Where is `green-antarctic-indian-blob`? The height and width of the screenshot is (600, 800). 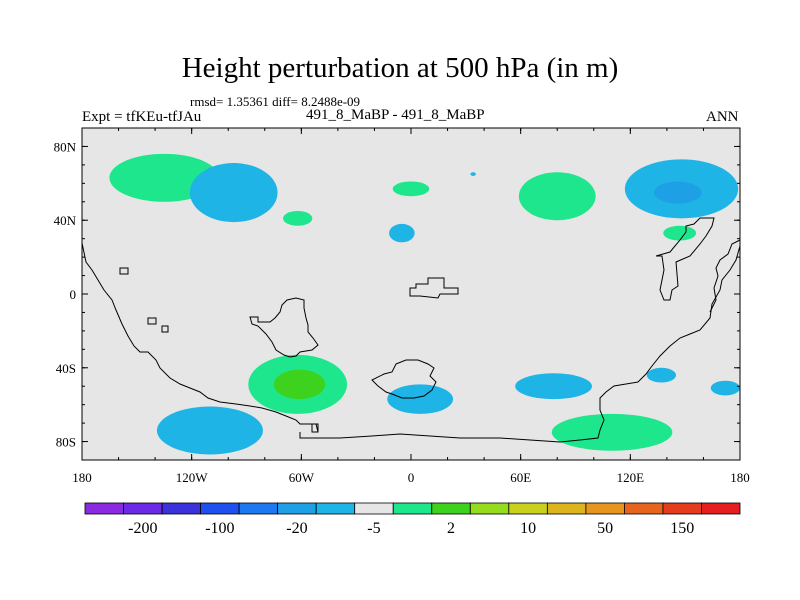
green-antarctic-indian-blob is located at coordinates (612, 432).